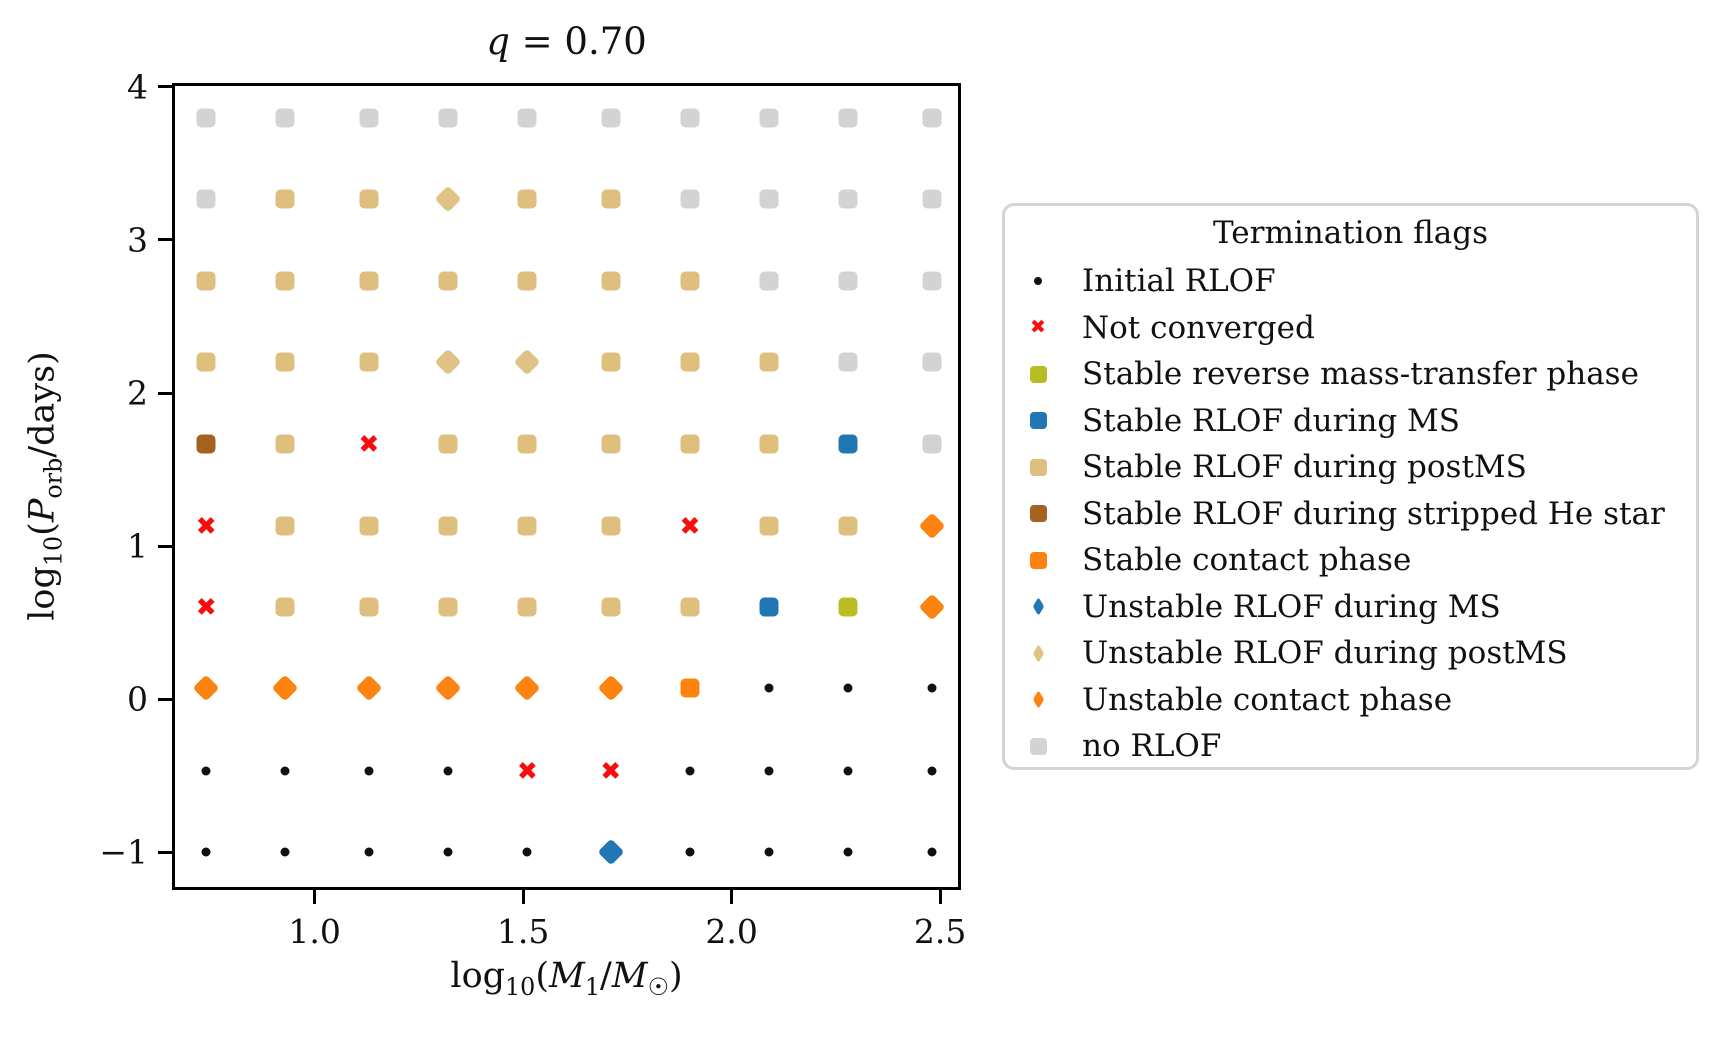  What do you see at coordinates (45, 486) in the screenshot?
I see `y-axis-label: log10(Porb/days)` at bounding box center [45, 486].